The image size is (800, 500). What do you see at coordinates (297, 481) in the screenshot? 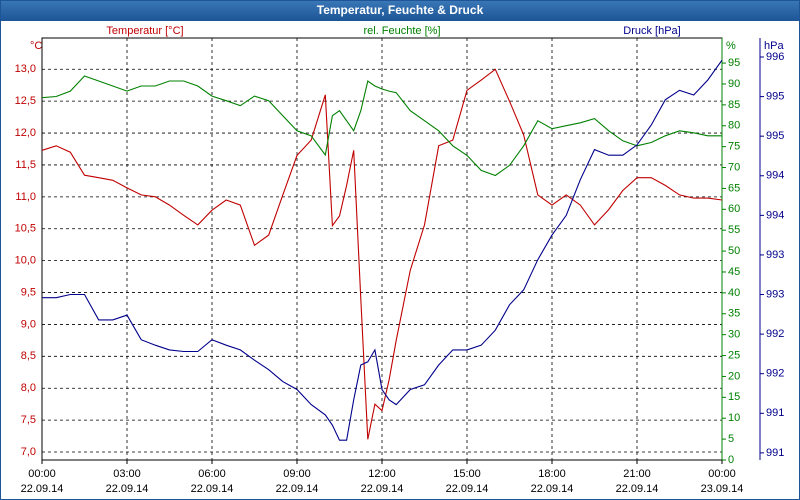
I see `x-tick-label: 09:00 22.09.14` at bounding box center [297, 481].